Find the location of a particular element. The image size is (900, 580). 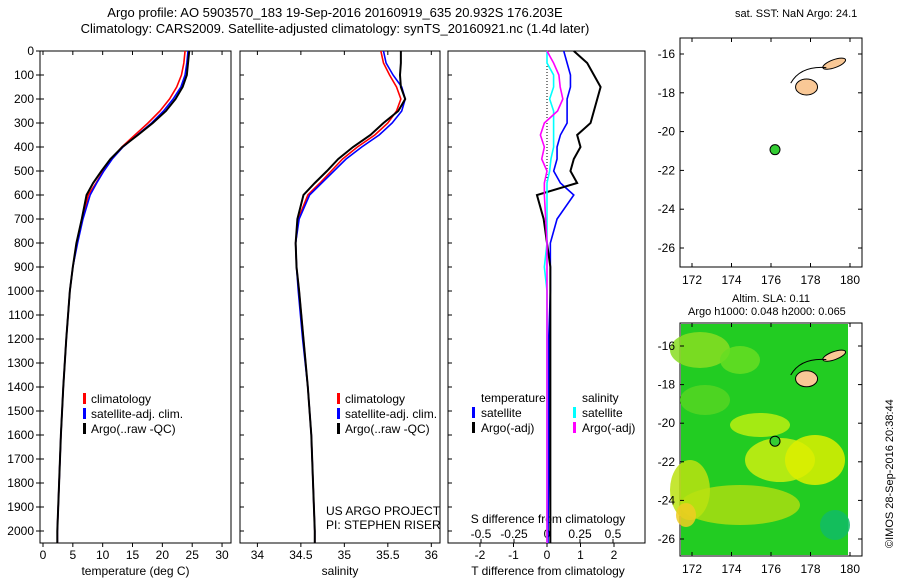

x2-tick-label: -0.25 is located at coordinates (514, 534).